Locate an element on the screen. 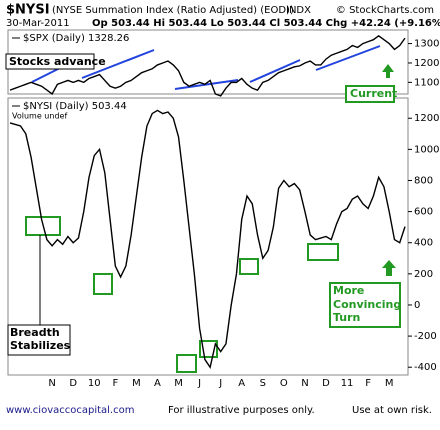 The height and width of the screenshot is (430, 440). symbol: $NYSI is located at coordinates (28, 10).